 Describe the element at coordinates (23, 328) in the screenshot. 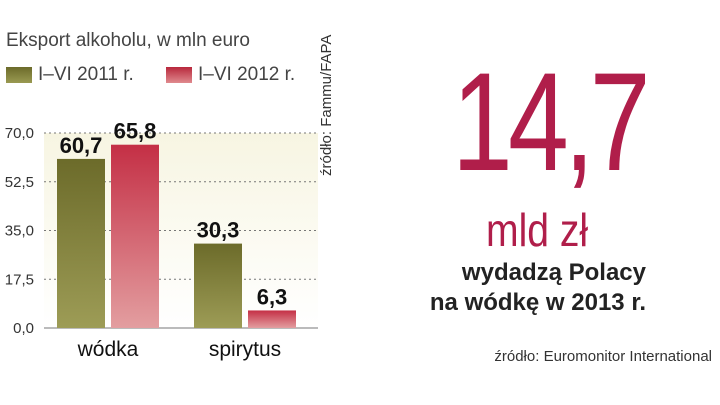

I see `y-tick-label: 0,0` at that location.